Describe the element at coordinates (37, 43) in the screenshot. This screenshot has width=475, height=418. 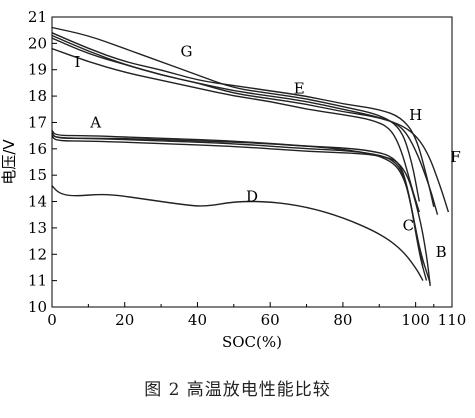
I see `y-tick-label: 20` at that location.